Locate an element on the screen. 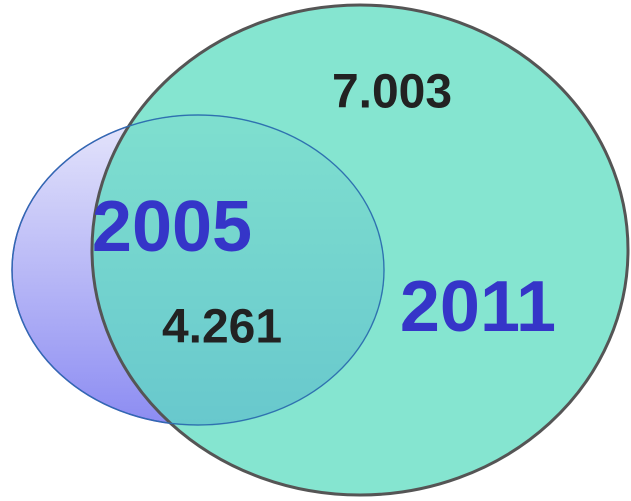  set-count: 7.003 is located at coordinates (392, 92).